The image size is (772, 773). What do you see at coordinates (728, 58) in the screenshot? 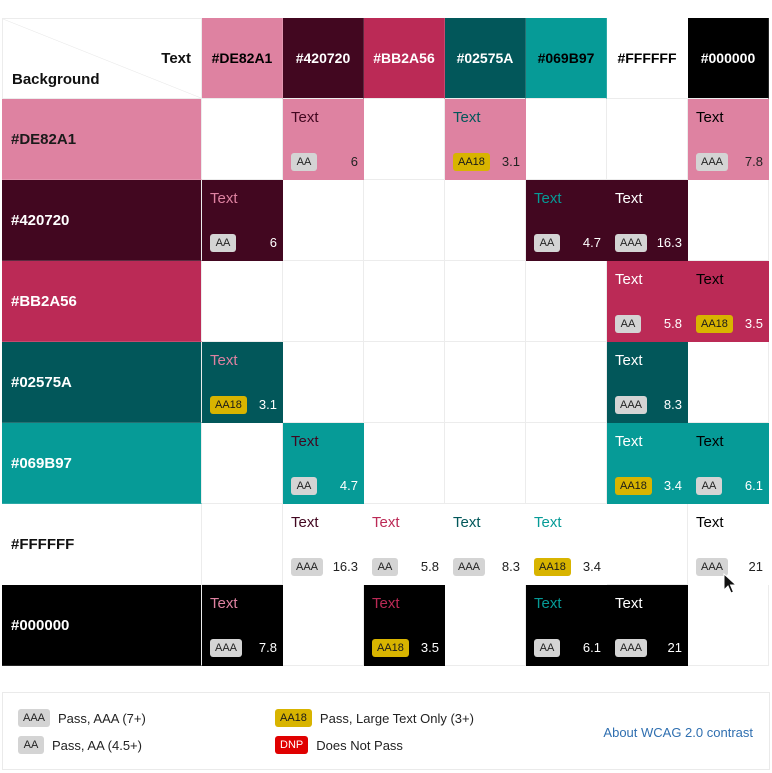
I see `column-header: #000000` at bounding box center [728, 58].